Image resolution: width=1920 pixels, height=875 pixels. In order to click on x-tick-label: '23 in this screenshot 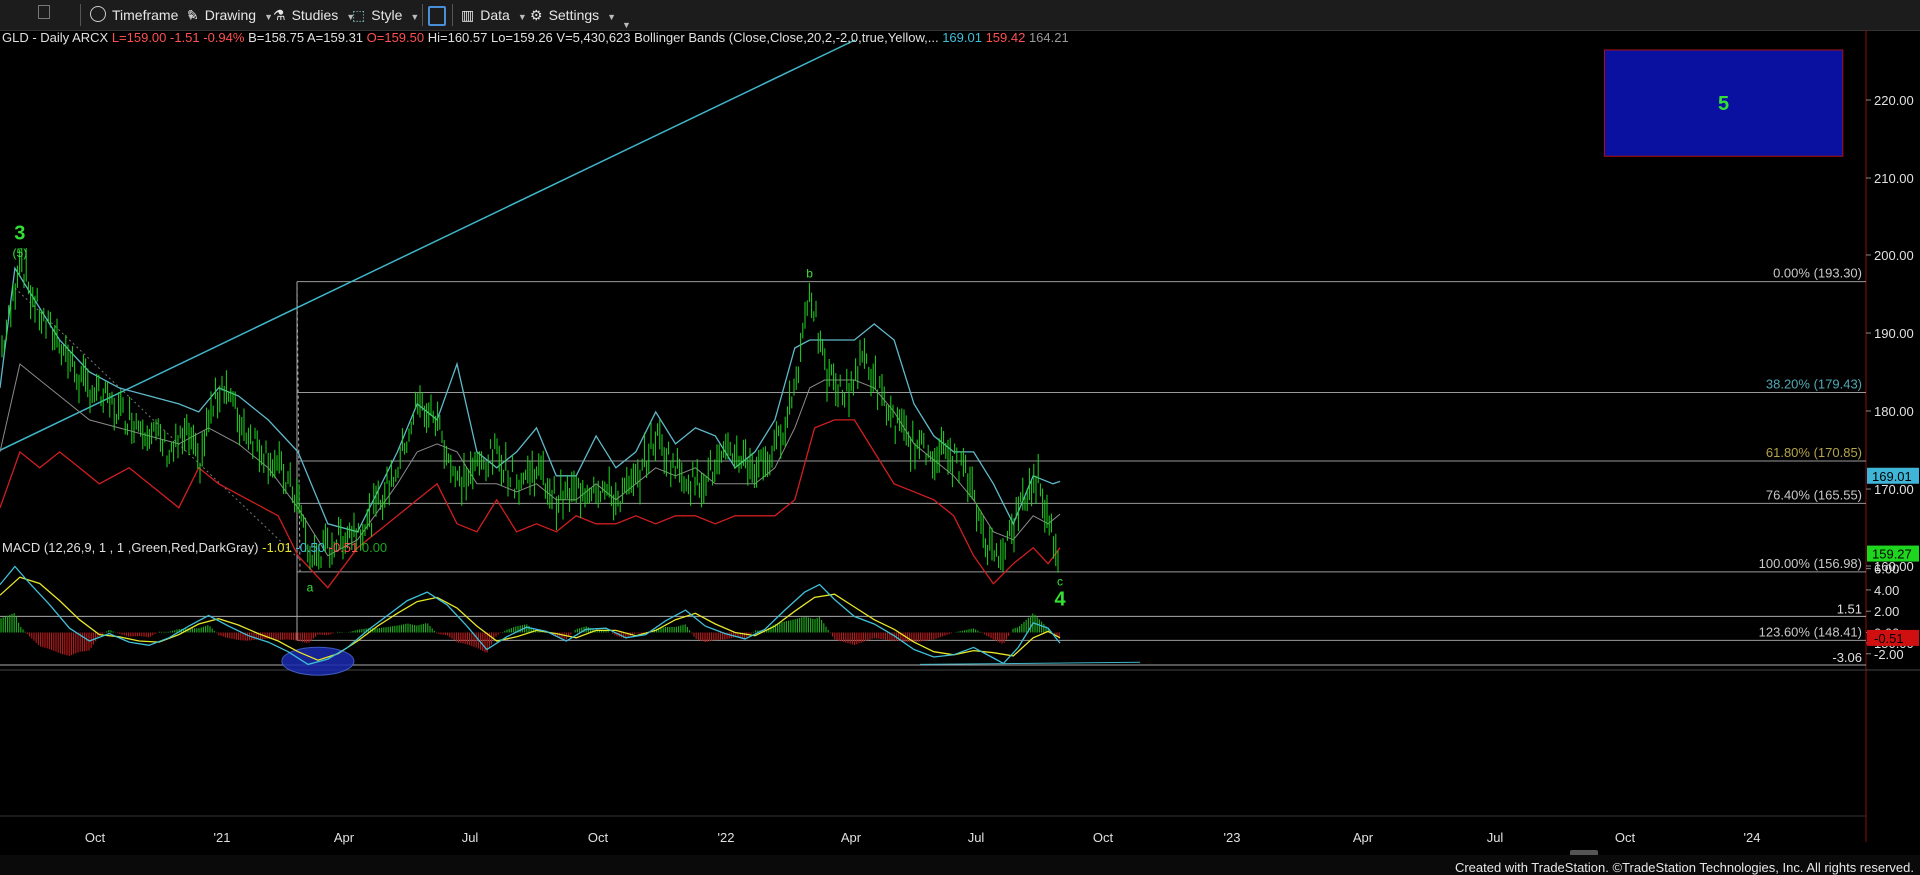, I will do `click(1232, 837)`.